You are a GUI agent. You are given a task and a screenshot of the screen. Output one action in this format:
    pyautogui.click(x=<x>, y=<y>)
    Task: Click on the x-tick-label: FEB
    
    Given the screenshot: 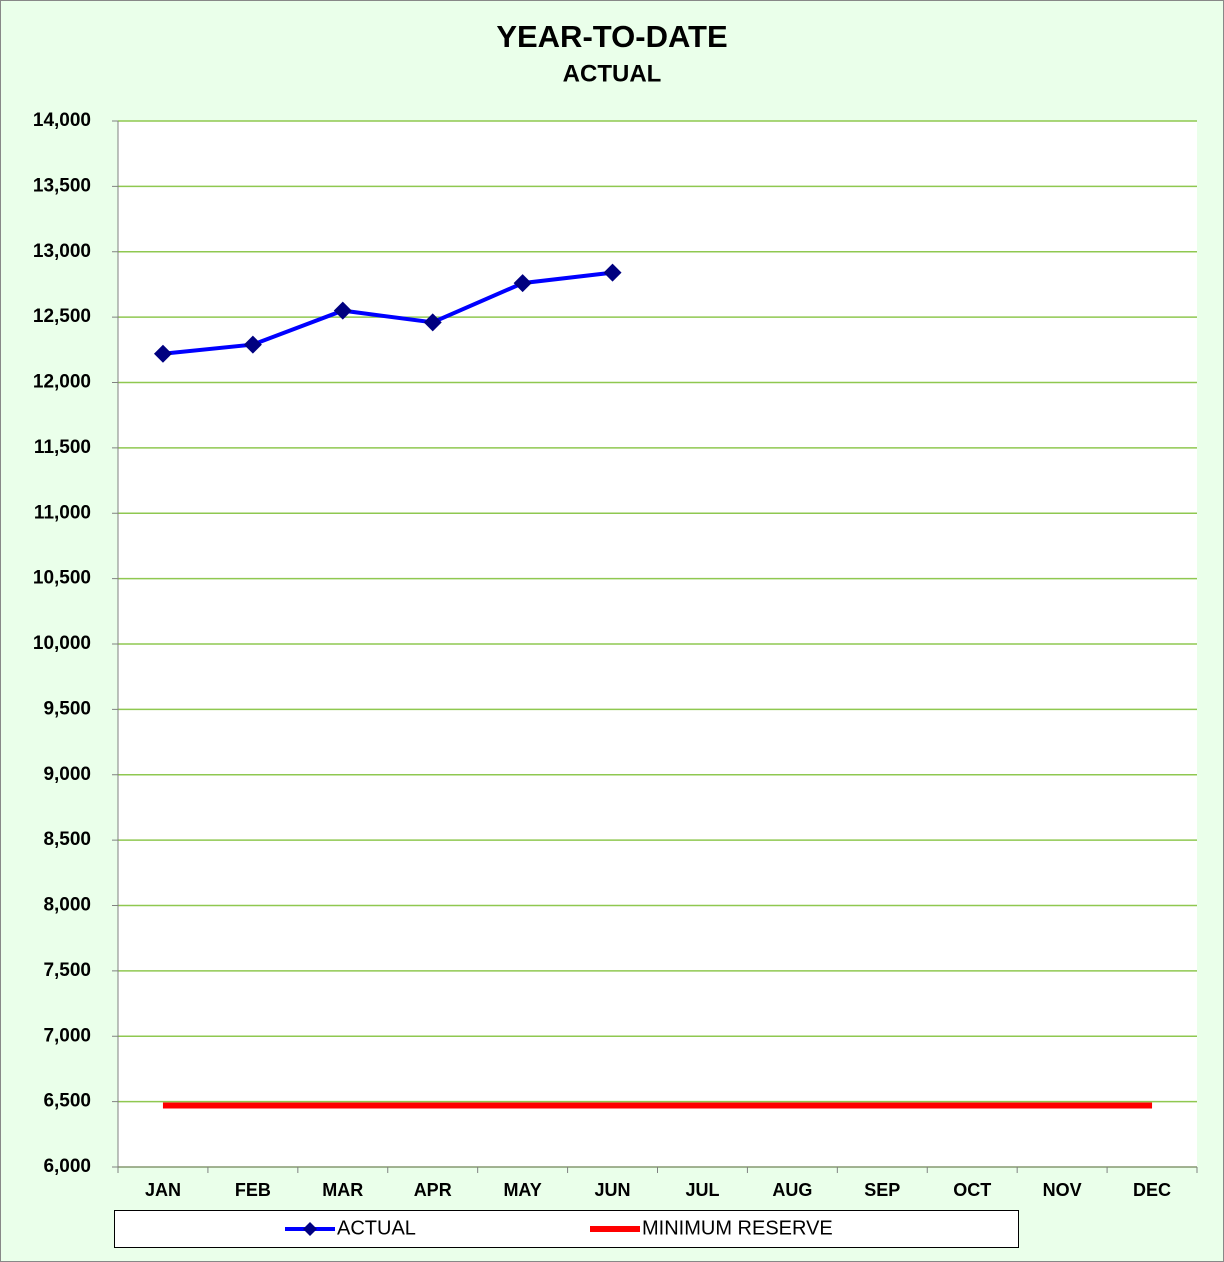 What is the action you would take?
    pyautogui.click(x=253, y=1190)
    